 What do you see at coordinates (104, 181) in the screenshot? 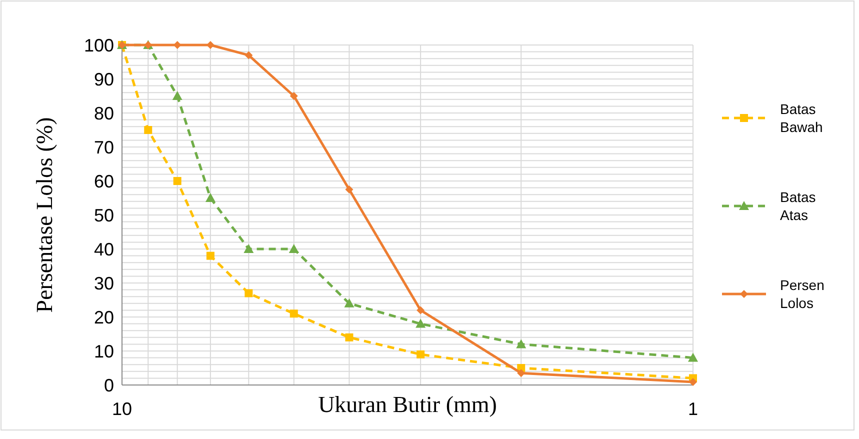
I see `y-tick-label: 60` at bounding box center [104, 181].